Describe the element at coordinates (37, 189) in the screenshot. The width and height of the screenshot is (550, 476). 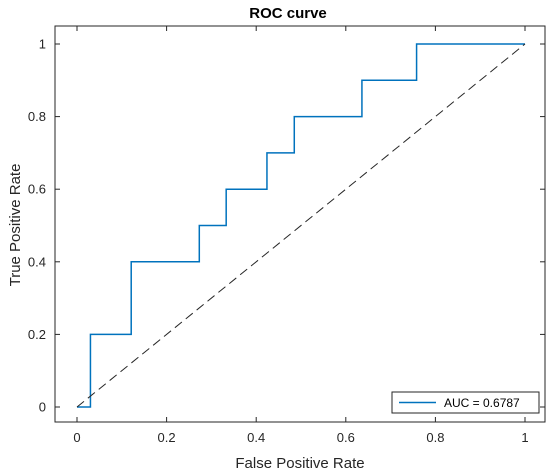
I see `y-tick-label: 0.6` at that location.